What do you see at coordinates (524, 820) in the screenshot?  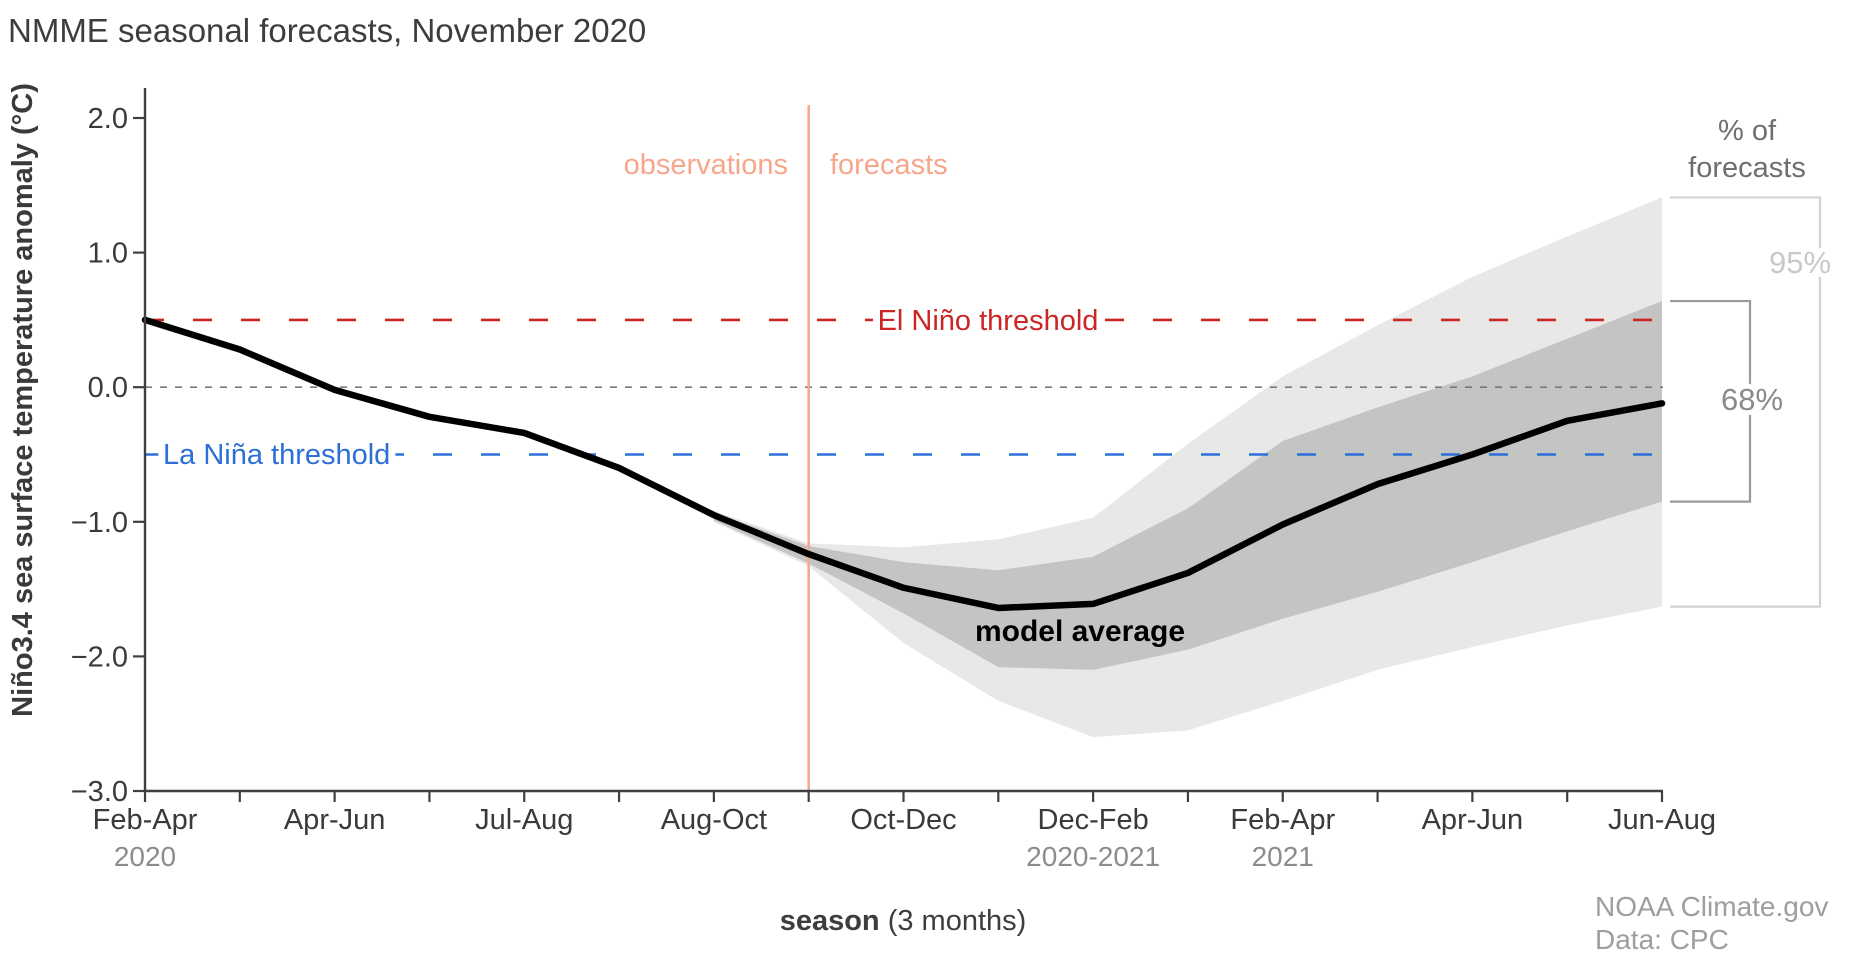 I see `x-tick-label: Jul-Aug` at bounding box center [524, 820].